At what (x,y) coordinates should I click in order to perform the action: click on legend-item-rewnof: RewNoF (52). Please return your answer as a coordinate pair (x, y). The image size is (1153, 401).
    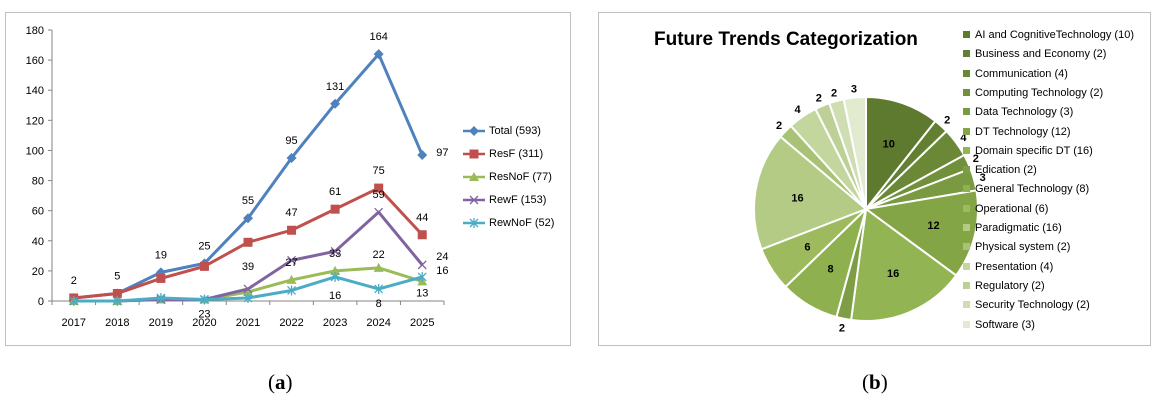
    Looking at the image, I should click on (508, 223).